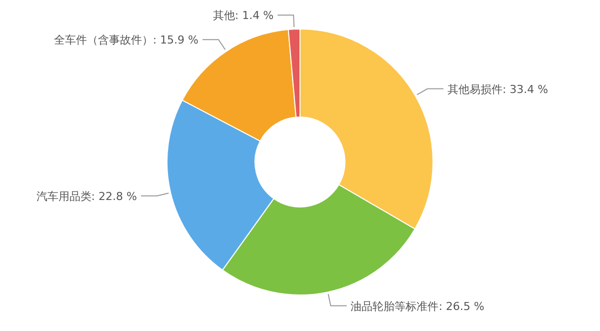  What do you see at coordinates (417, 306) in the screenshot?
I see `slice-label: 油品轮胎等标准件: 26.5 %` at bounding box center [417, 306].